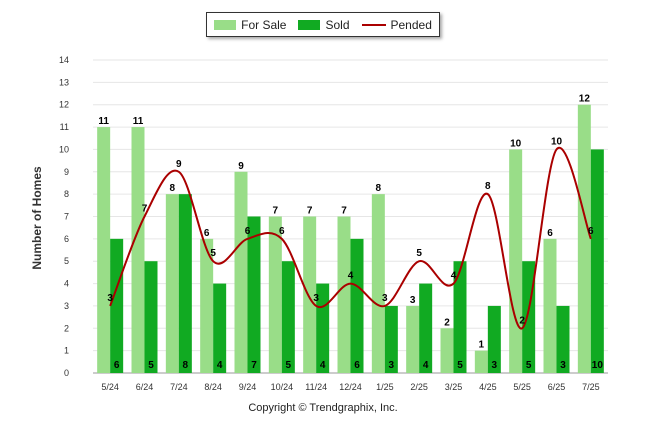  I want to click on data-label-pended: 7, so click(145, 209).